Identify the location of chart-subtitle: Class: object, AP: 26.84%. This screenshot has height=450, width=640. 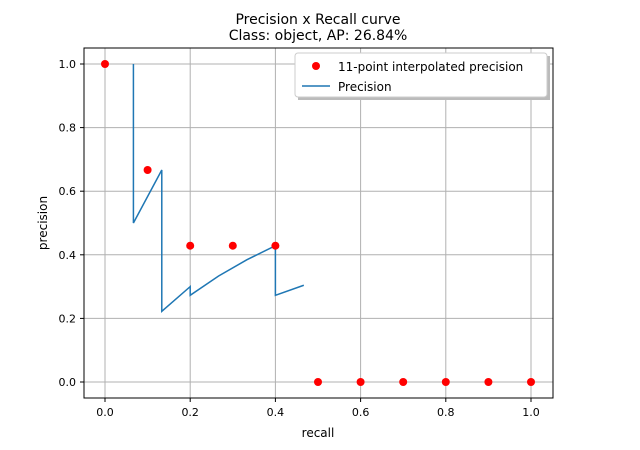
(318, 36).